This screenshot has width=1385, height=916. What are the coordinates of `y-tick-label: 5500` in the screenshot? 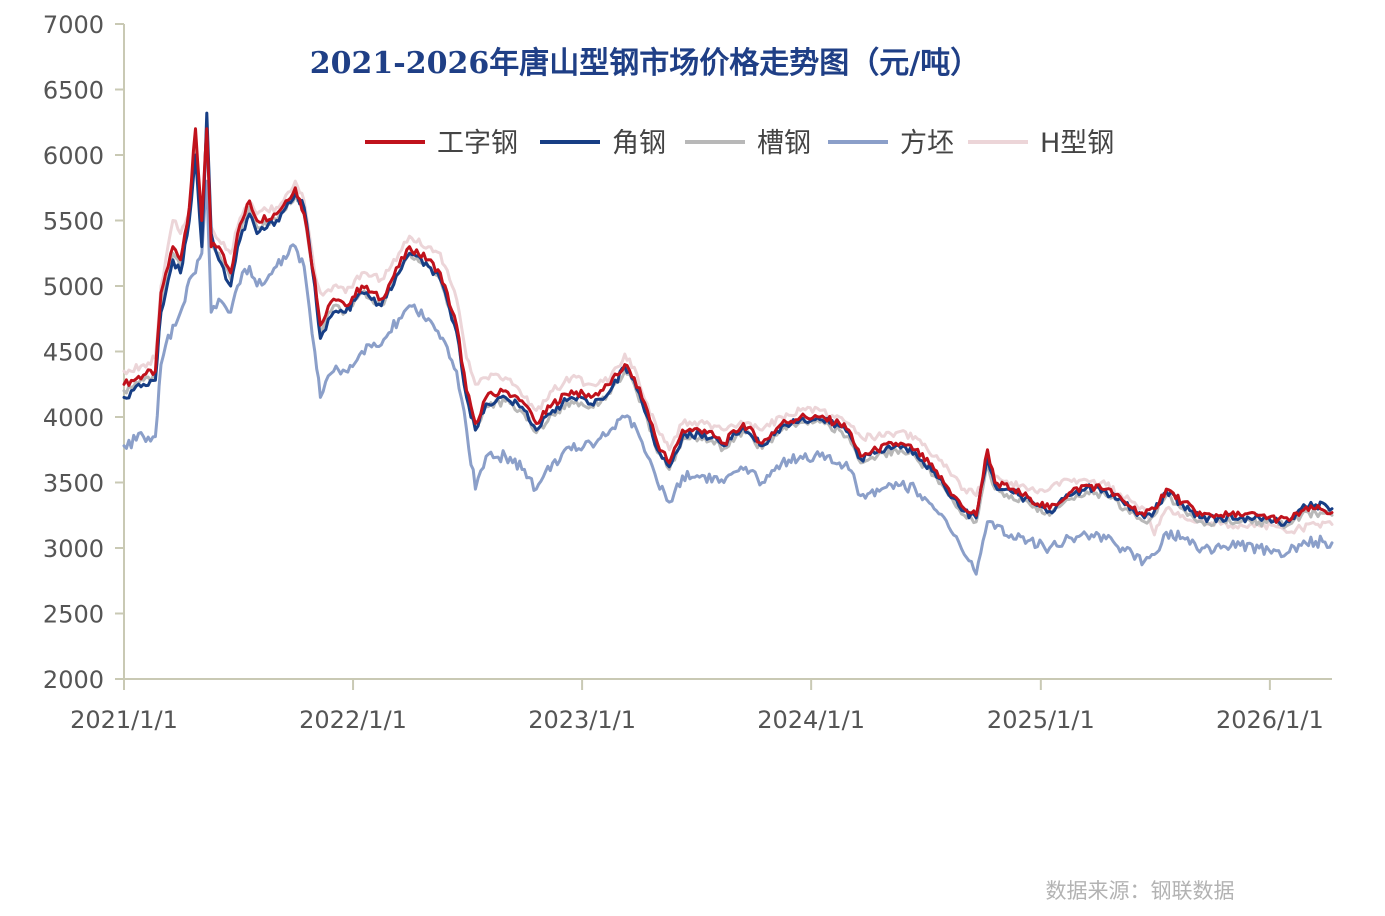 It's located at (73, 222).